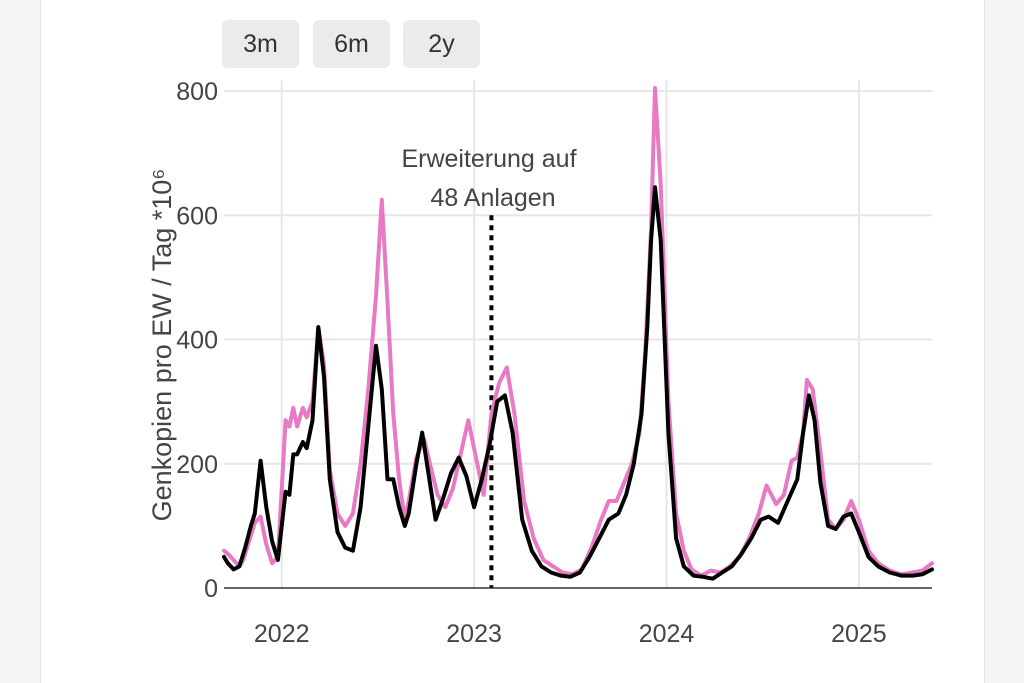 Image resolution: width=1024 pixels, height=683 pixels. What do you see at coordinates (474, 634) in the screenshot?
I see `x-tick-label: 2023` at bounding box center [474, 634].